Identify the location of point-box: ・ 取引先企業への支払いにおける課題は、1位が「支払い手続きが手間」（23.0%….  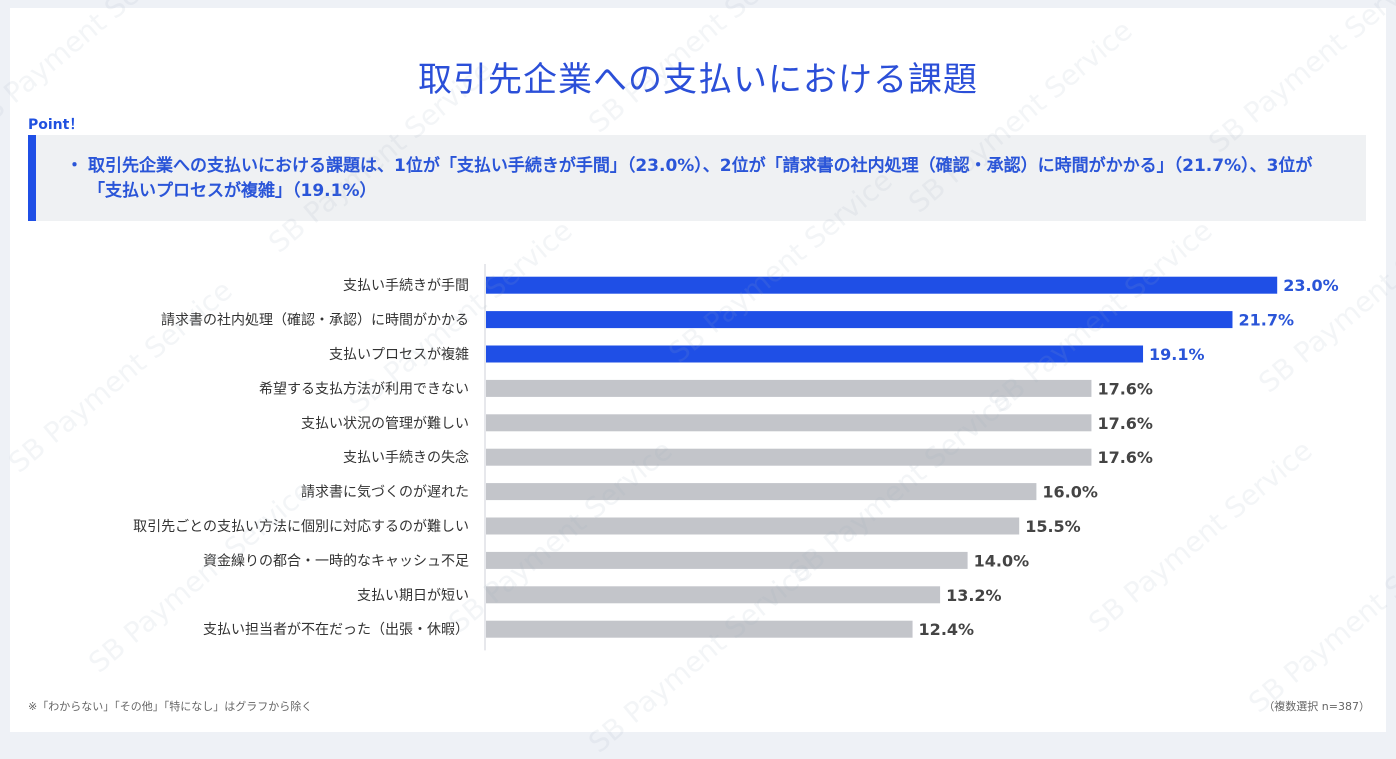
(697, 178).